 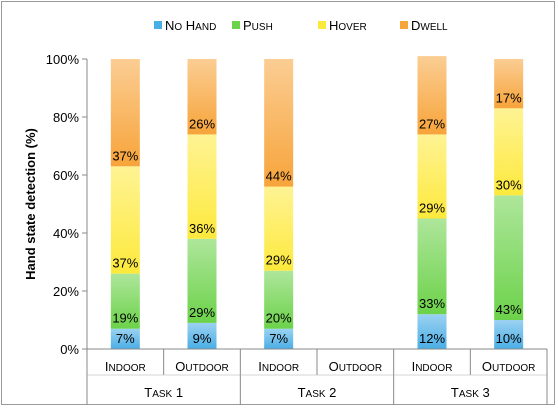 What do you see at coordinates (125, 318) in the screenshot?
I see `data-label-push: 19%` at bounding box center [125, 318].